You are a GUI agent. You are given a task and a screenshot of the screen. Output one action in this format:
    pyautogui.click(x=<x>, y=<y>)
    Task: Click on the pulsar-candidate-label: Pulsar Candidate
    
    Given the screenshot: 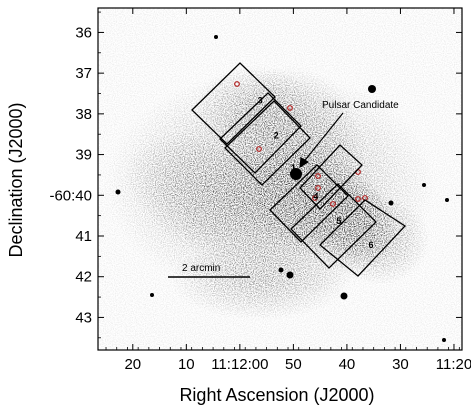 What is the action you would take?
    pyautogui.click(x=360, y=105)
    